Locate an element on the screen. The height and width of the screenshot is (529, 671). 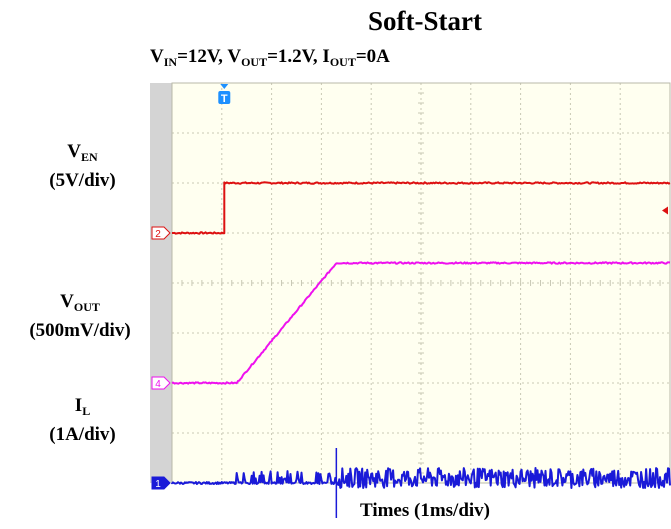
il-sub: L is located at coordinates (86, 411).